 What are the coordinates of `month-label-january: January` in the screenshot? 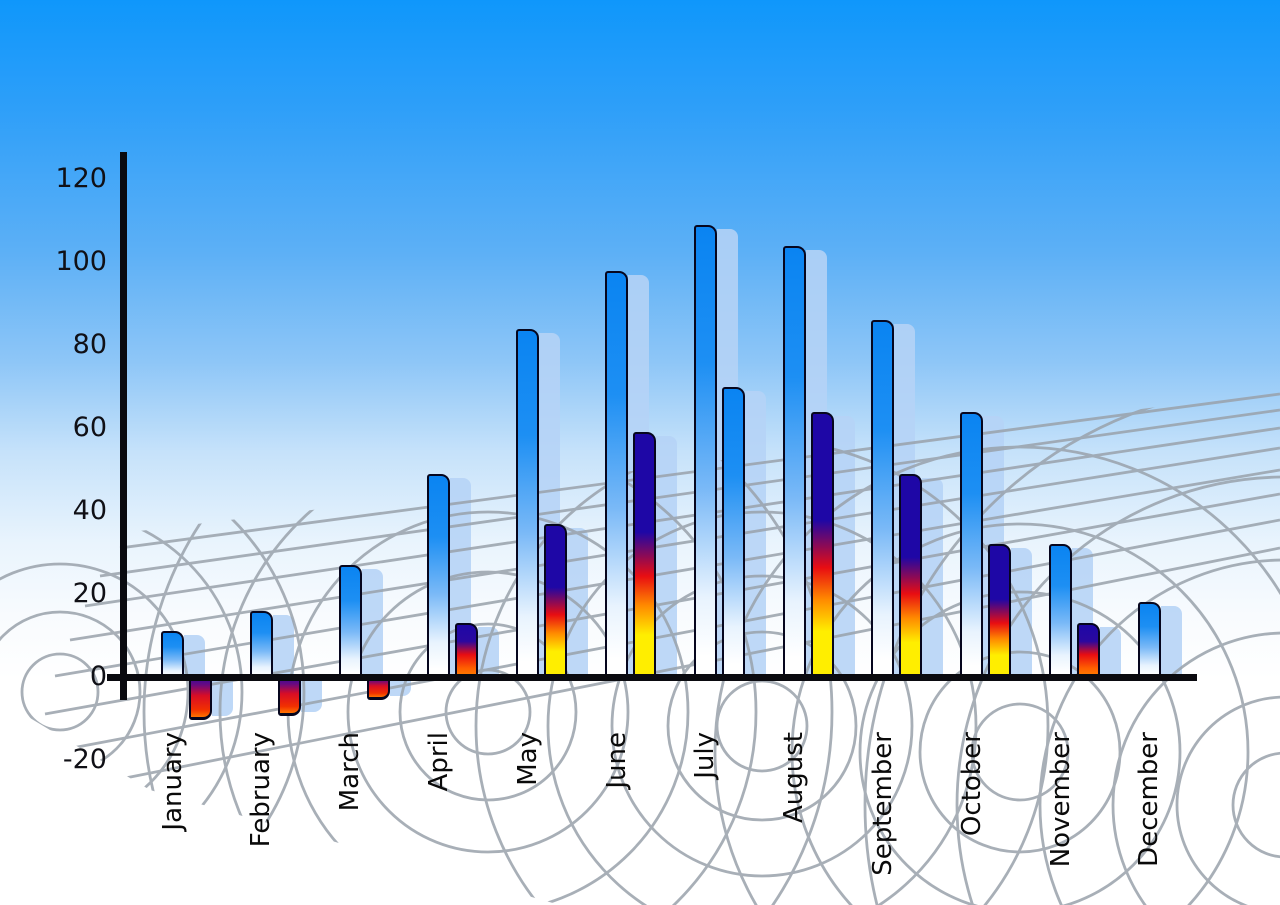 It's located at (172, 781).